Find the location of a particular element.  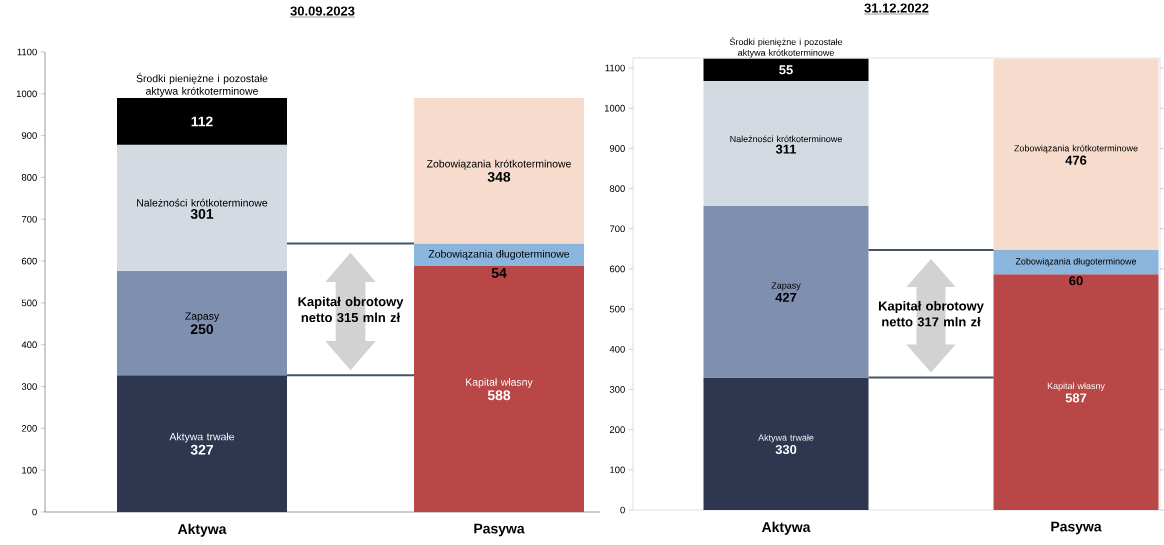

annotation: Kapitał obrotowy netto 317 mln zł is located at coordinates (931, 313).